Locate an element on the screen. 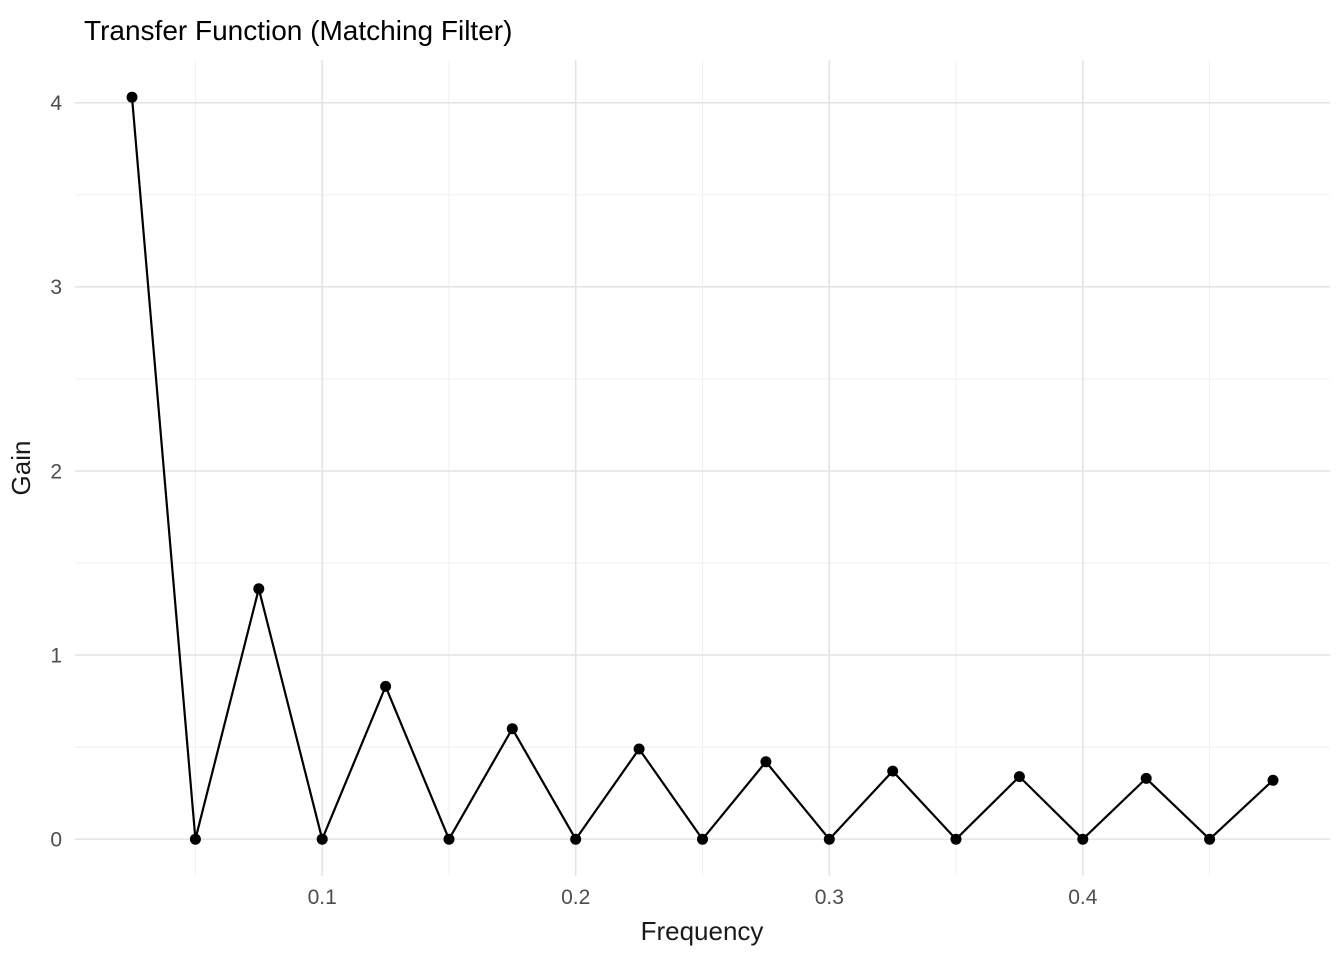 This screenshot has width=1344, height=960. x-tick-label: 0.3 is located at coordinates (829, 897).